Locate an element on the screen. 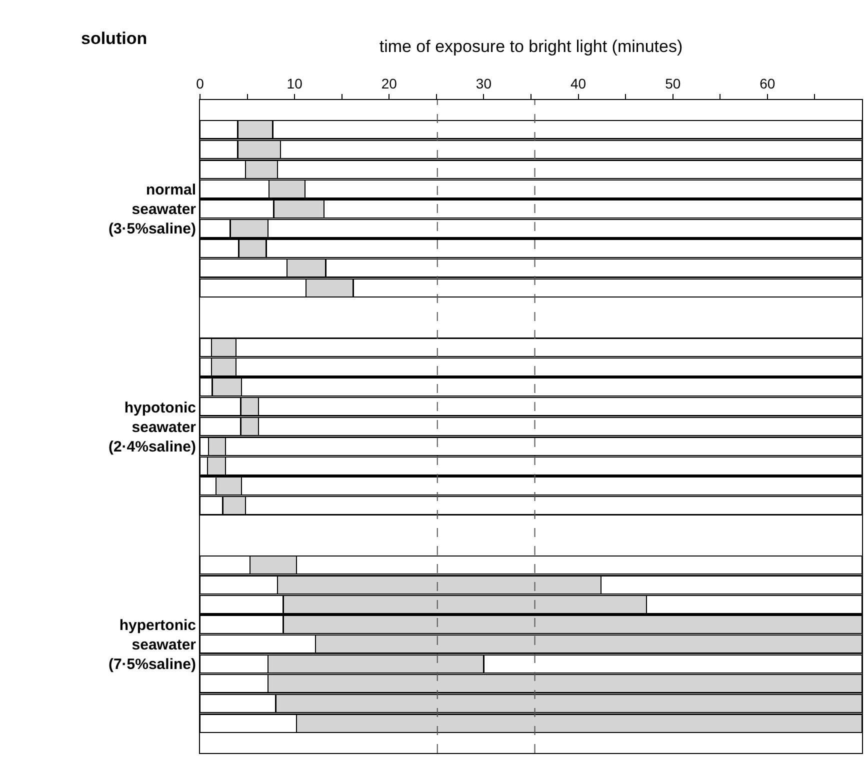 Image resolution: width=866 pixels, height=763 pixels. x-tick-label: 50 is located at coordinates (673, 83).